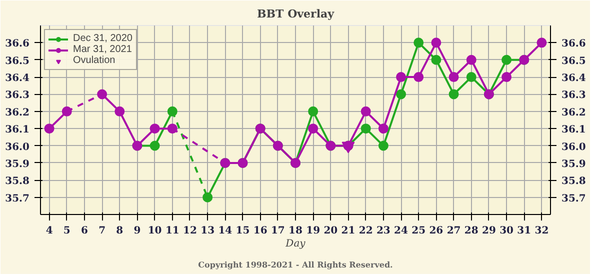  I want to click on x-tick-label: 22, so click(365, 231).